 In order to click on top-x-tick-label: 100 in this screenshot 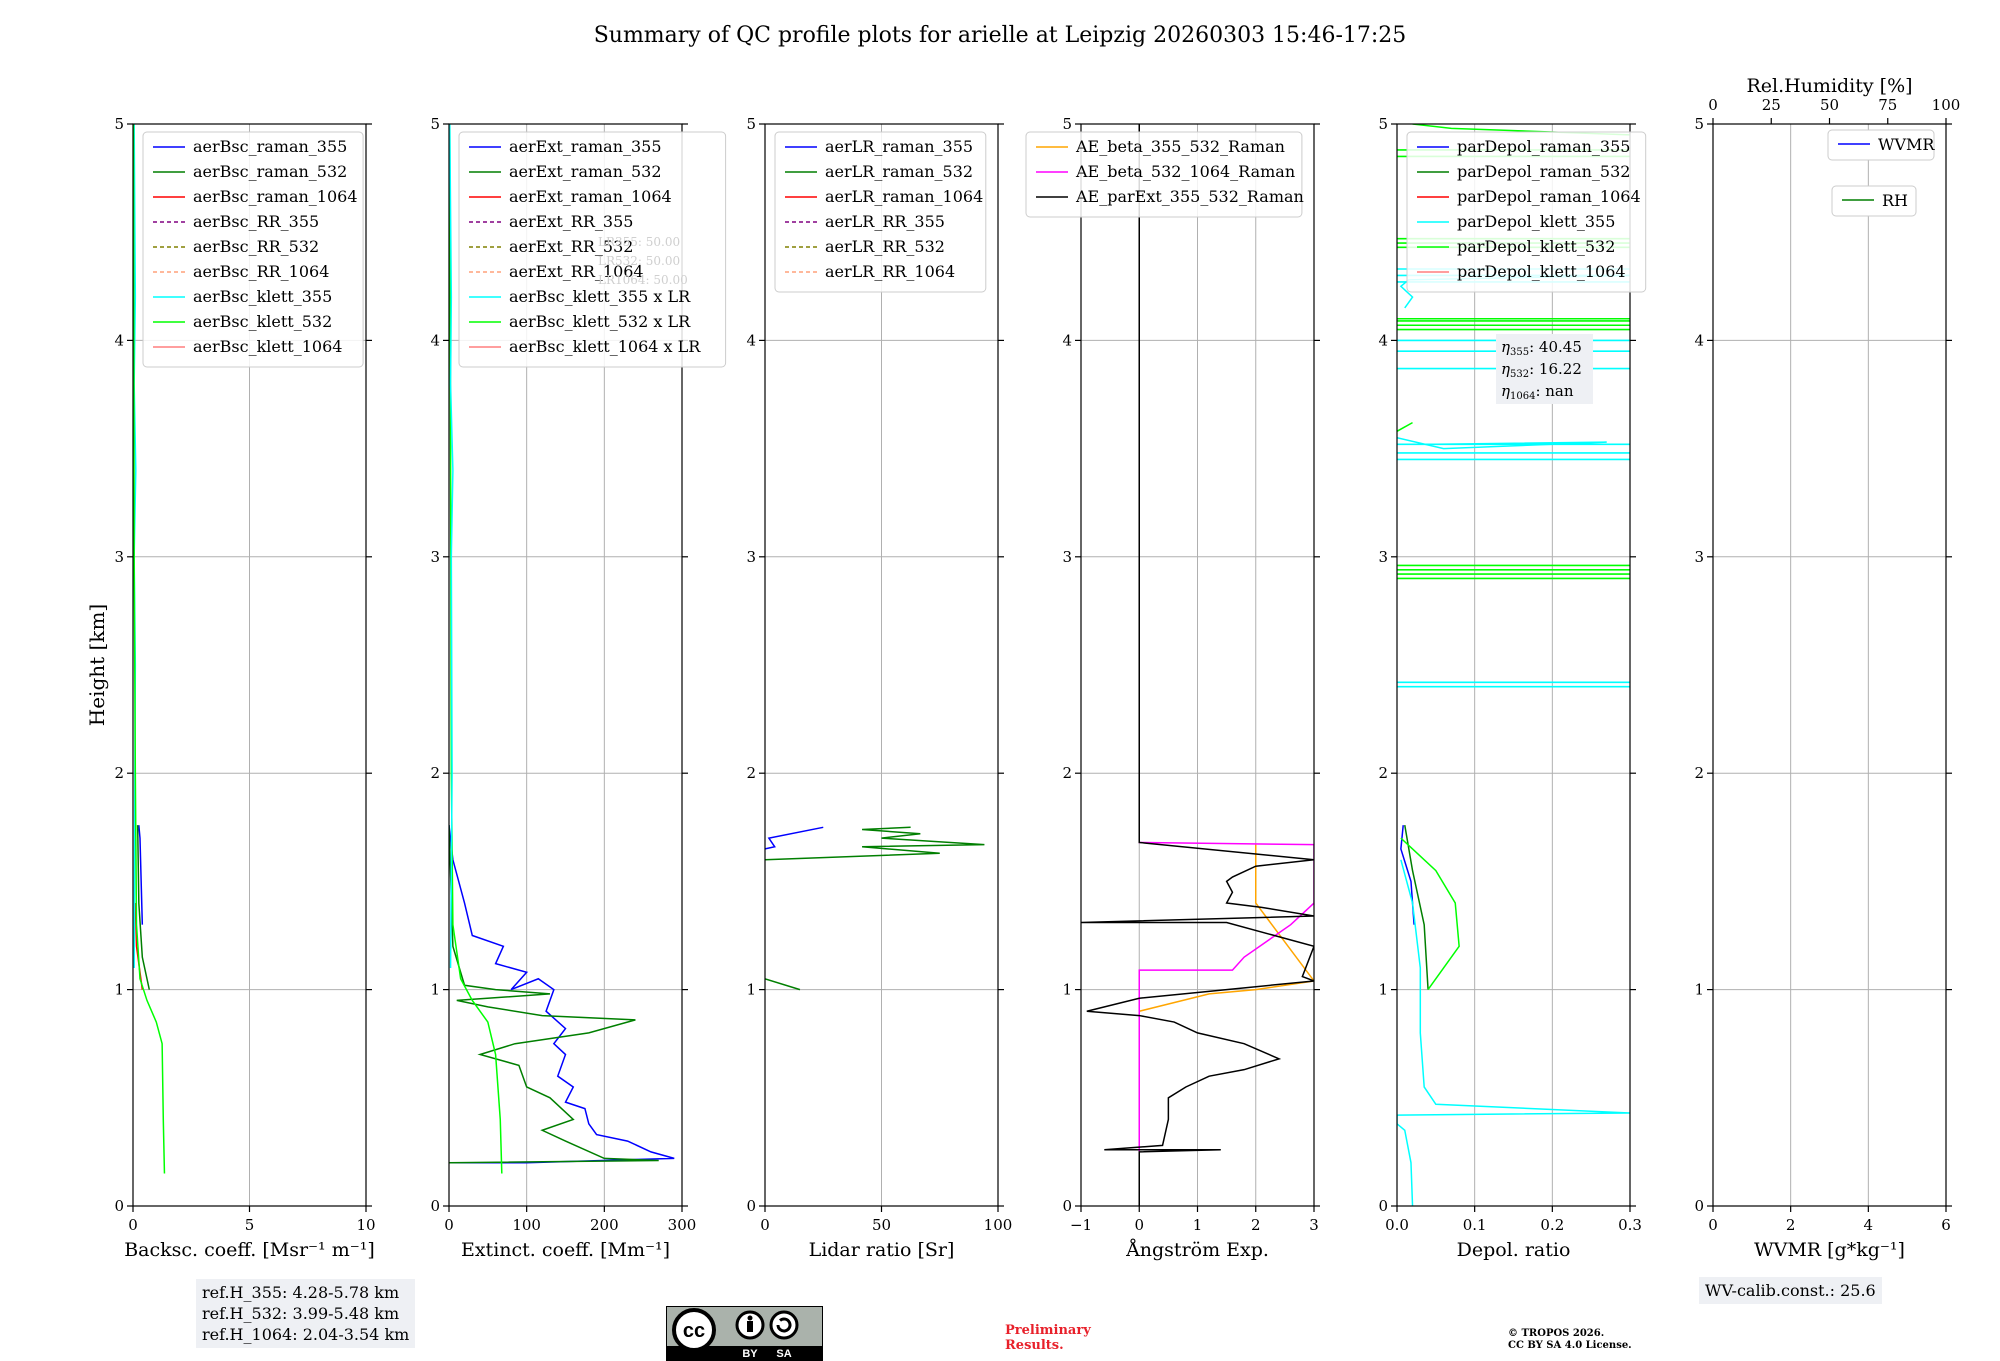, I will do `click(1946, 105)`.